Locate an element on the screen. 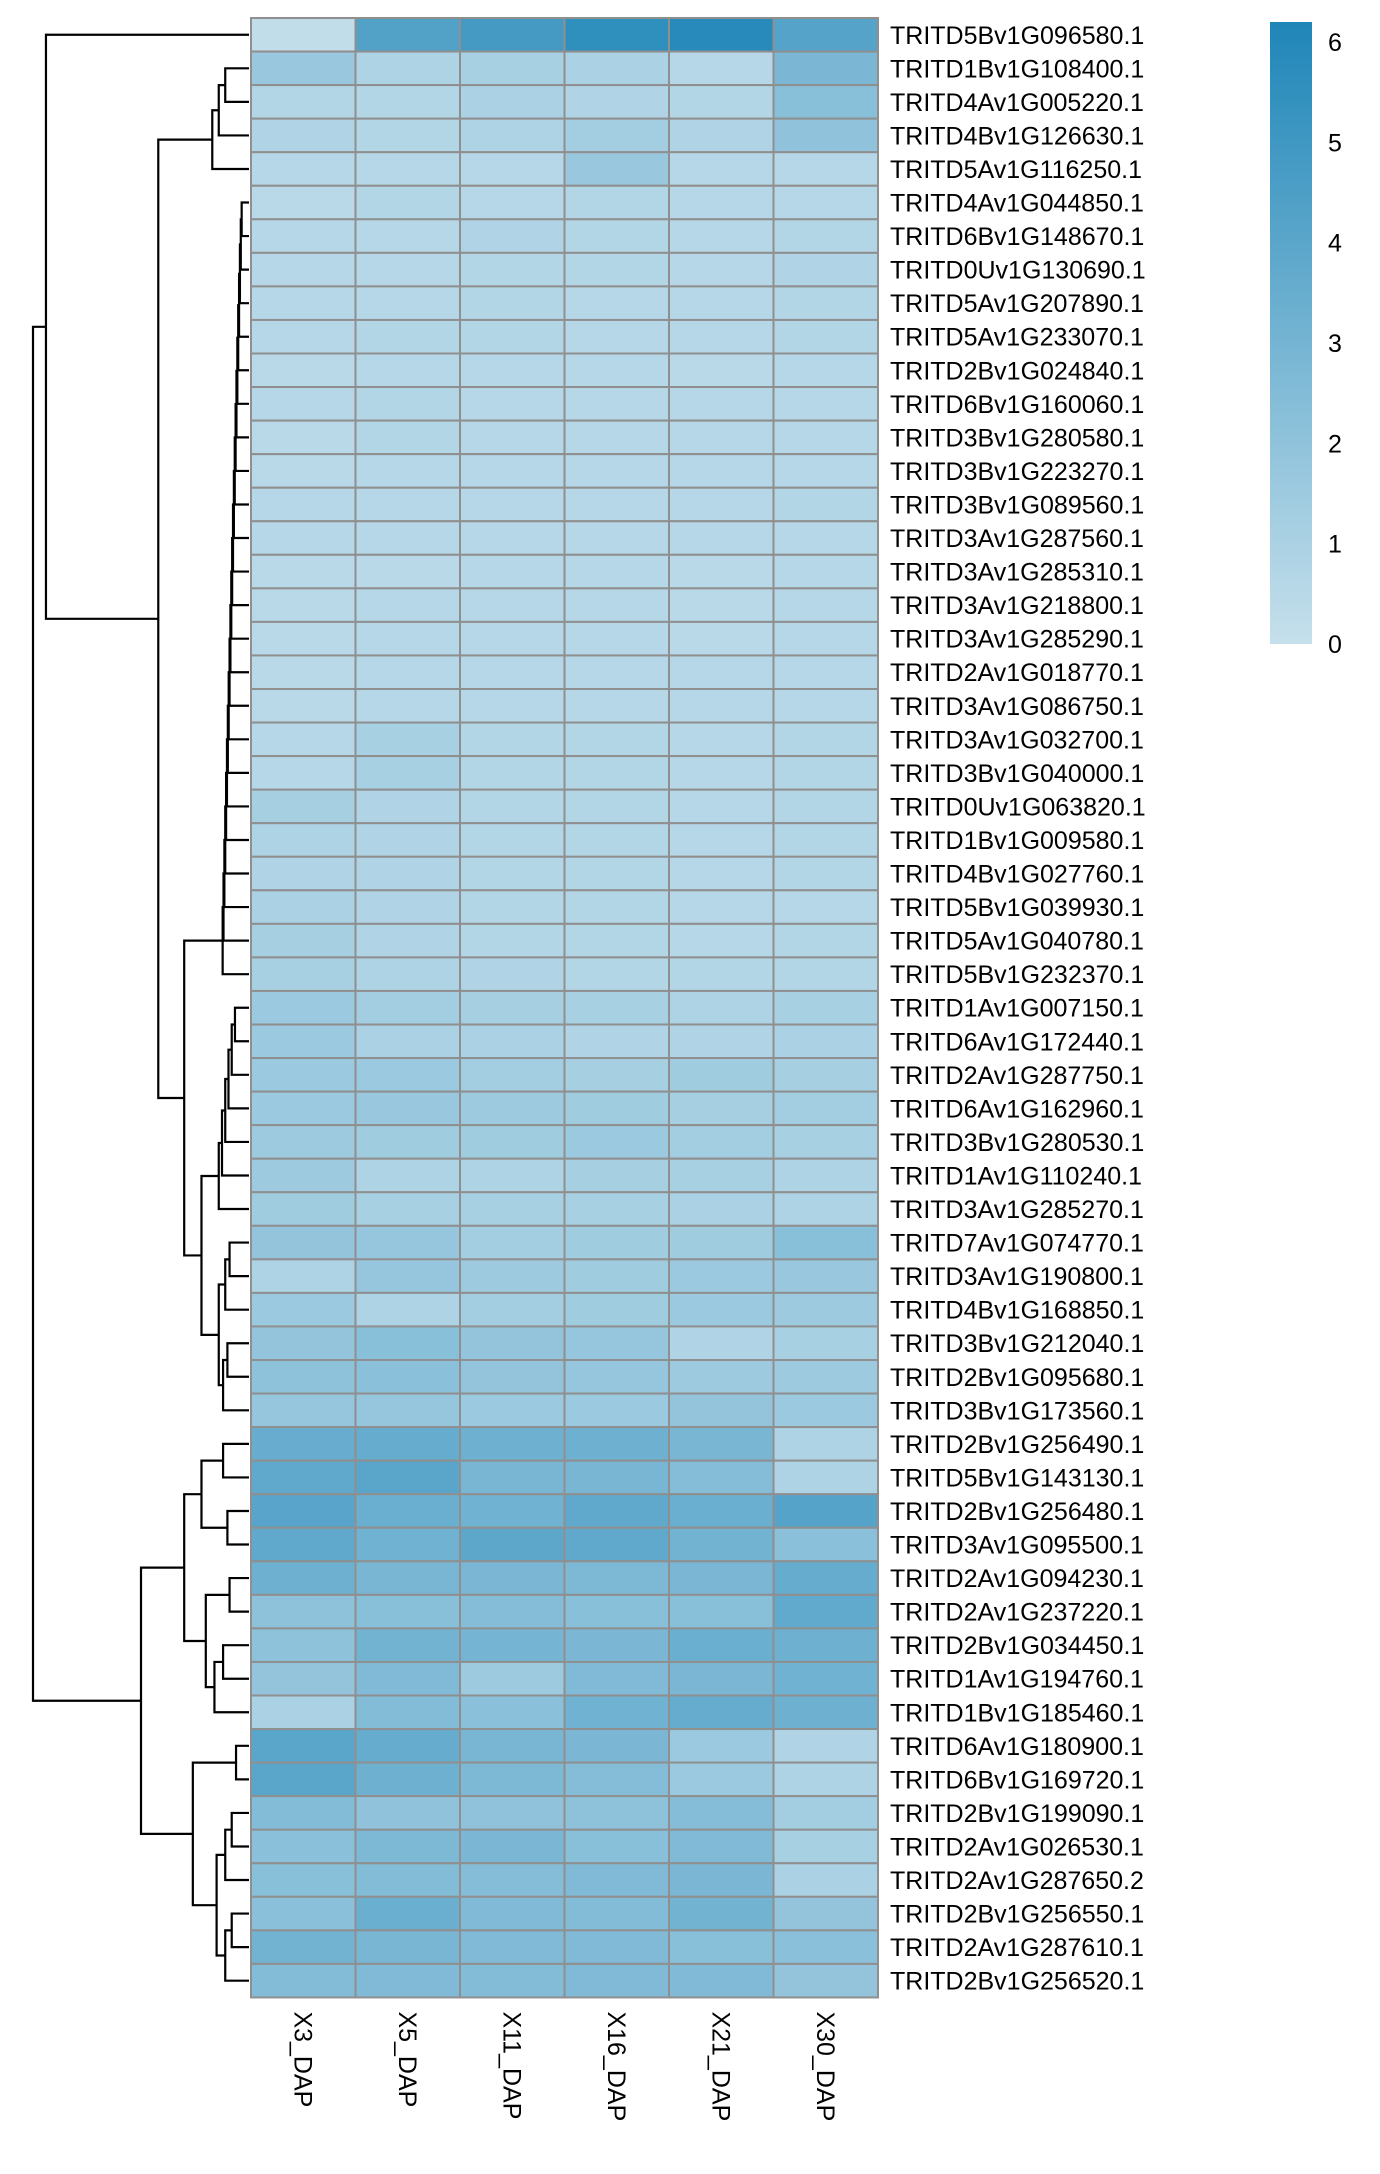  column-label: X5_DAP is located at coordinates (407, 2059).